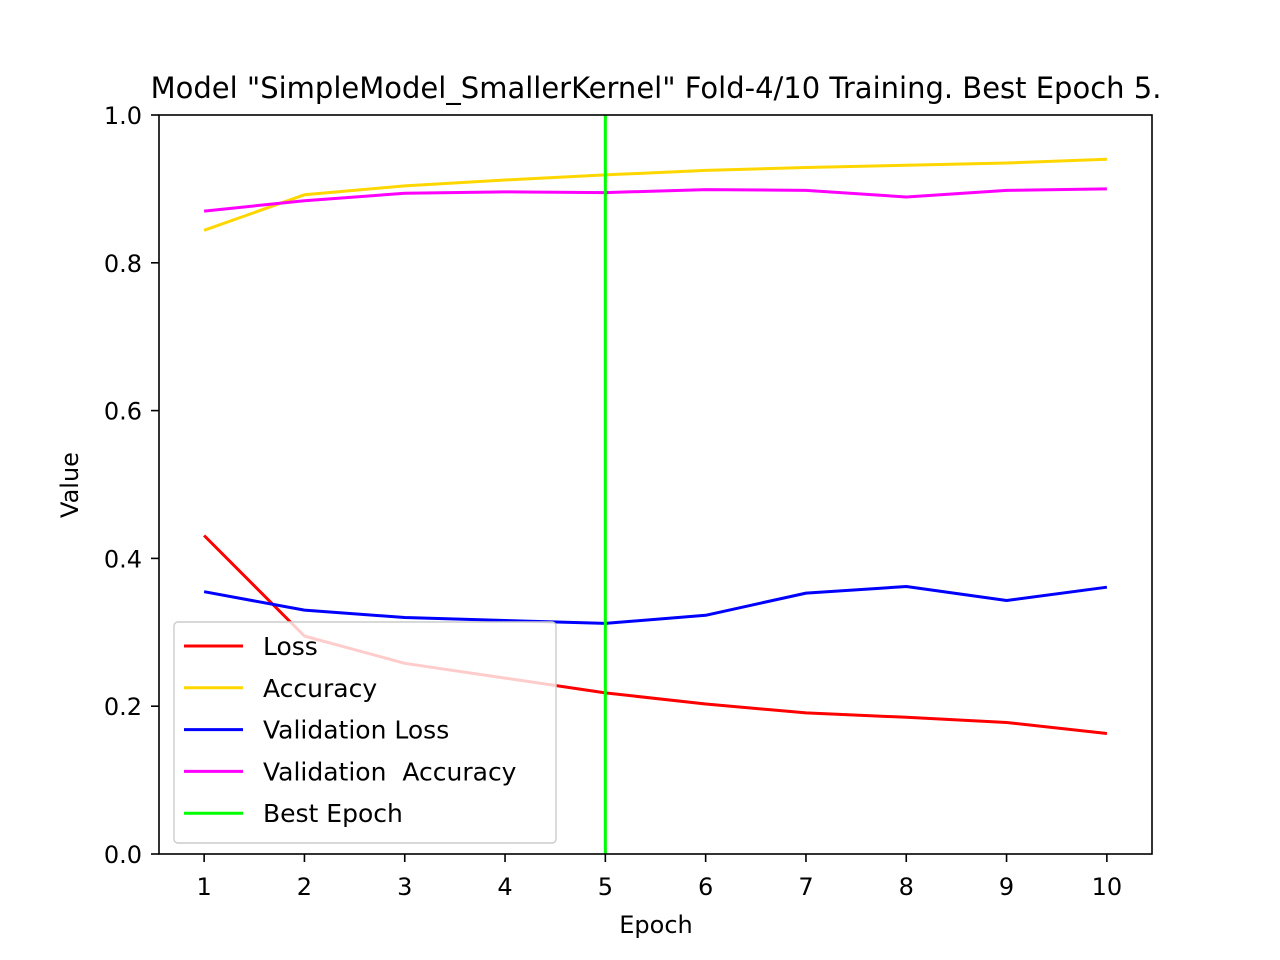 This screenshot has height=960, width=1280. I want to click on x-tick-label: 6, so click(705, 887).